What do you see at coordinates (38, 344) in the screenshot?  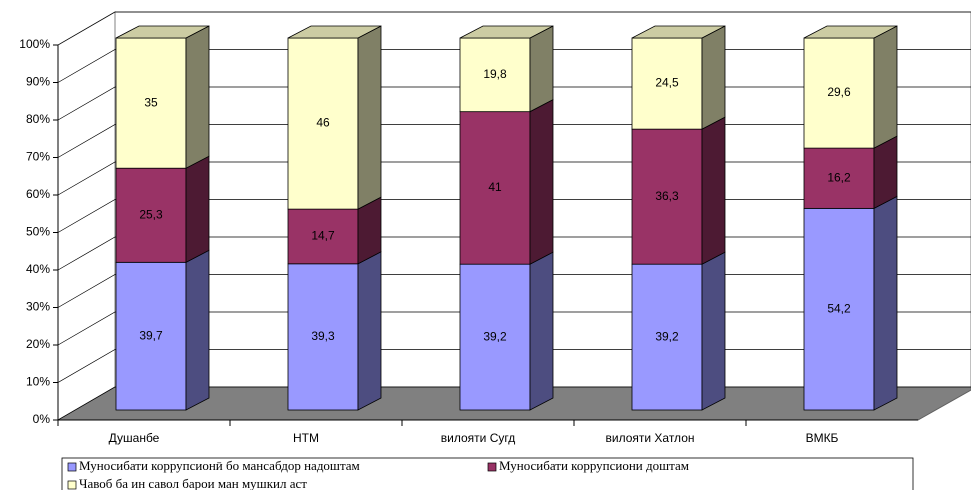 I see `y-tick-label: 20%` at bounding box center [38, 344].